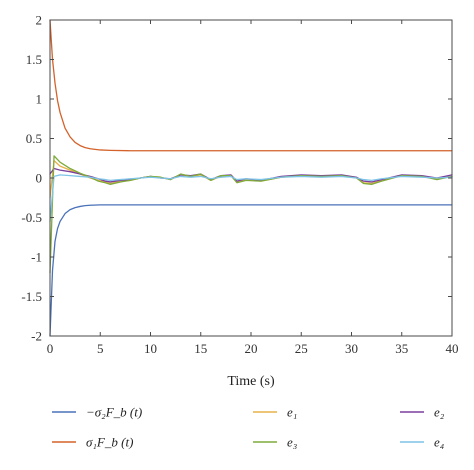  I want to click on y-tick-label: 2, so click(39, 20).